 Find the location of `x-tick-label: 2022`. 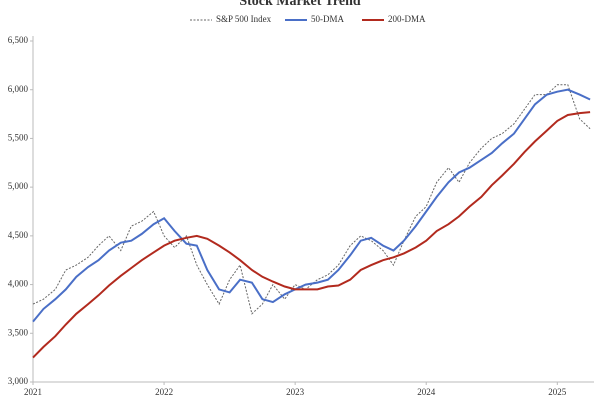

x-tick-label: 2022 is located at coordinates (164, 392).